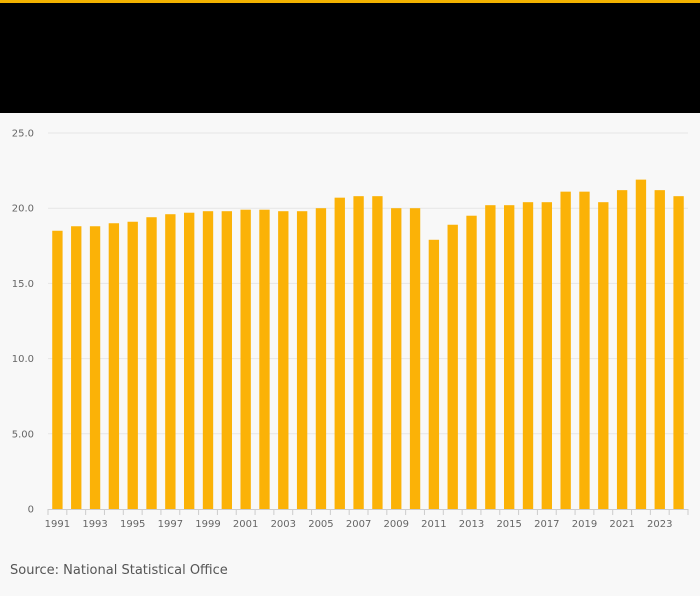 The height and width of the screenshot is (596, 700). What do you see at coordinates (508, 524) in the screenshot?
I see `x-tick-label: 2015` at bounding box center [508, 524].